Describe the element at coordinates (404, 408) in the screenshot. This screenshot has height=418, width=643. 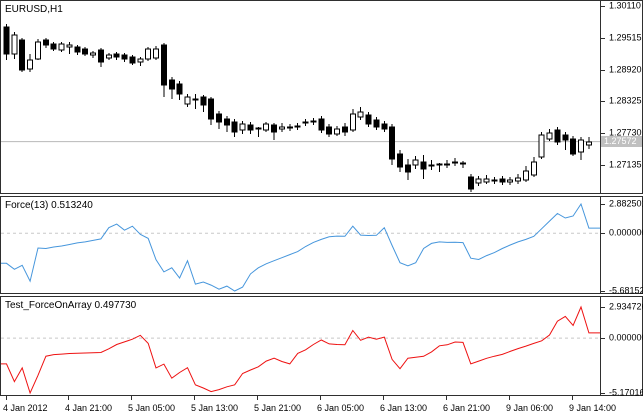
I see `time-tick-label: 6 Jan 13:00` at that location.